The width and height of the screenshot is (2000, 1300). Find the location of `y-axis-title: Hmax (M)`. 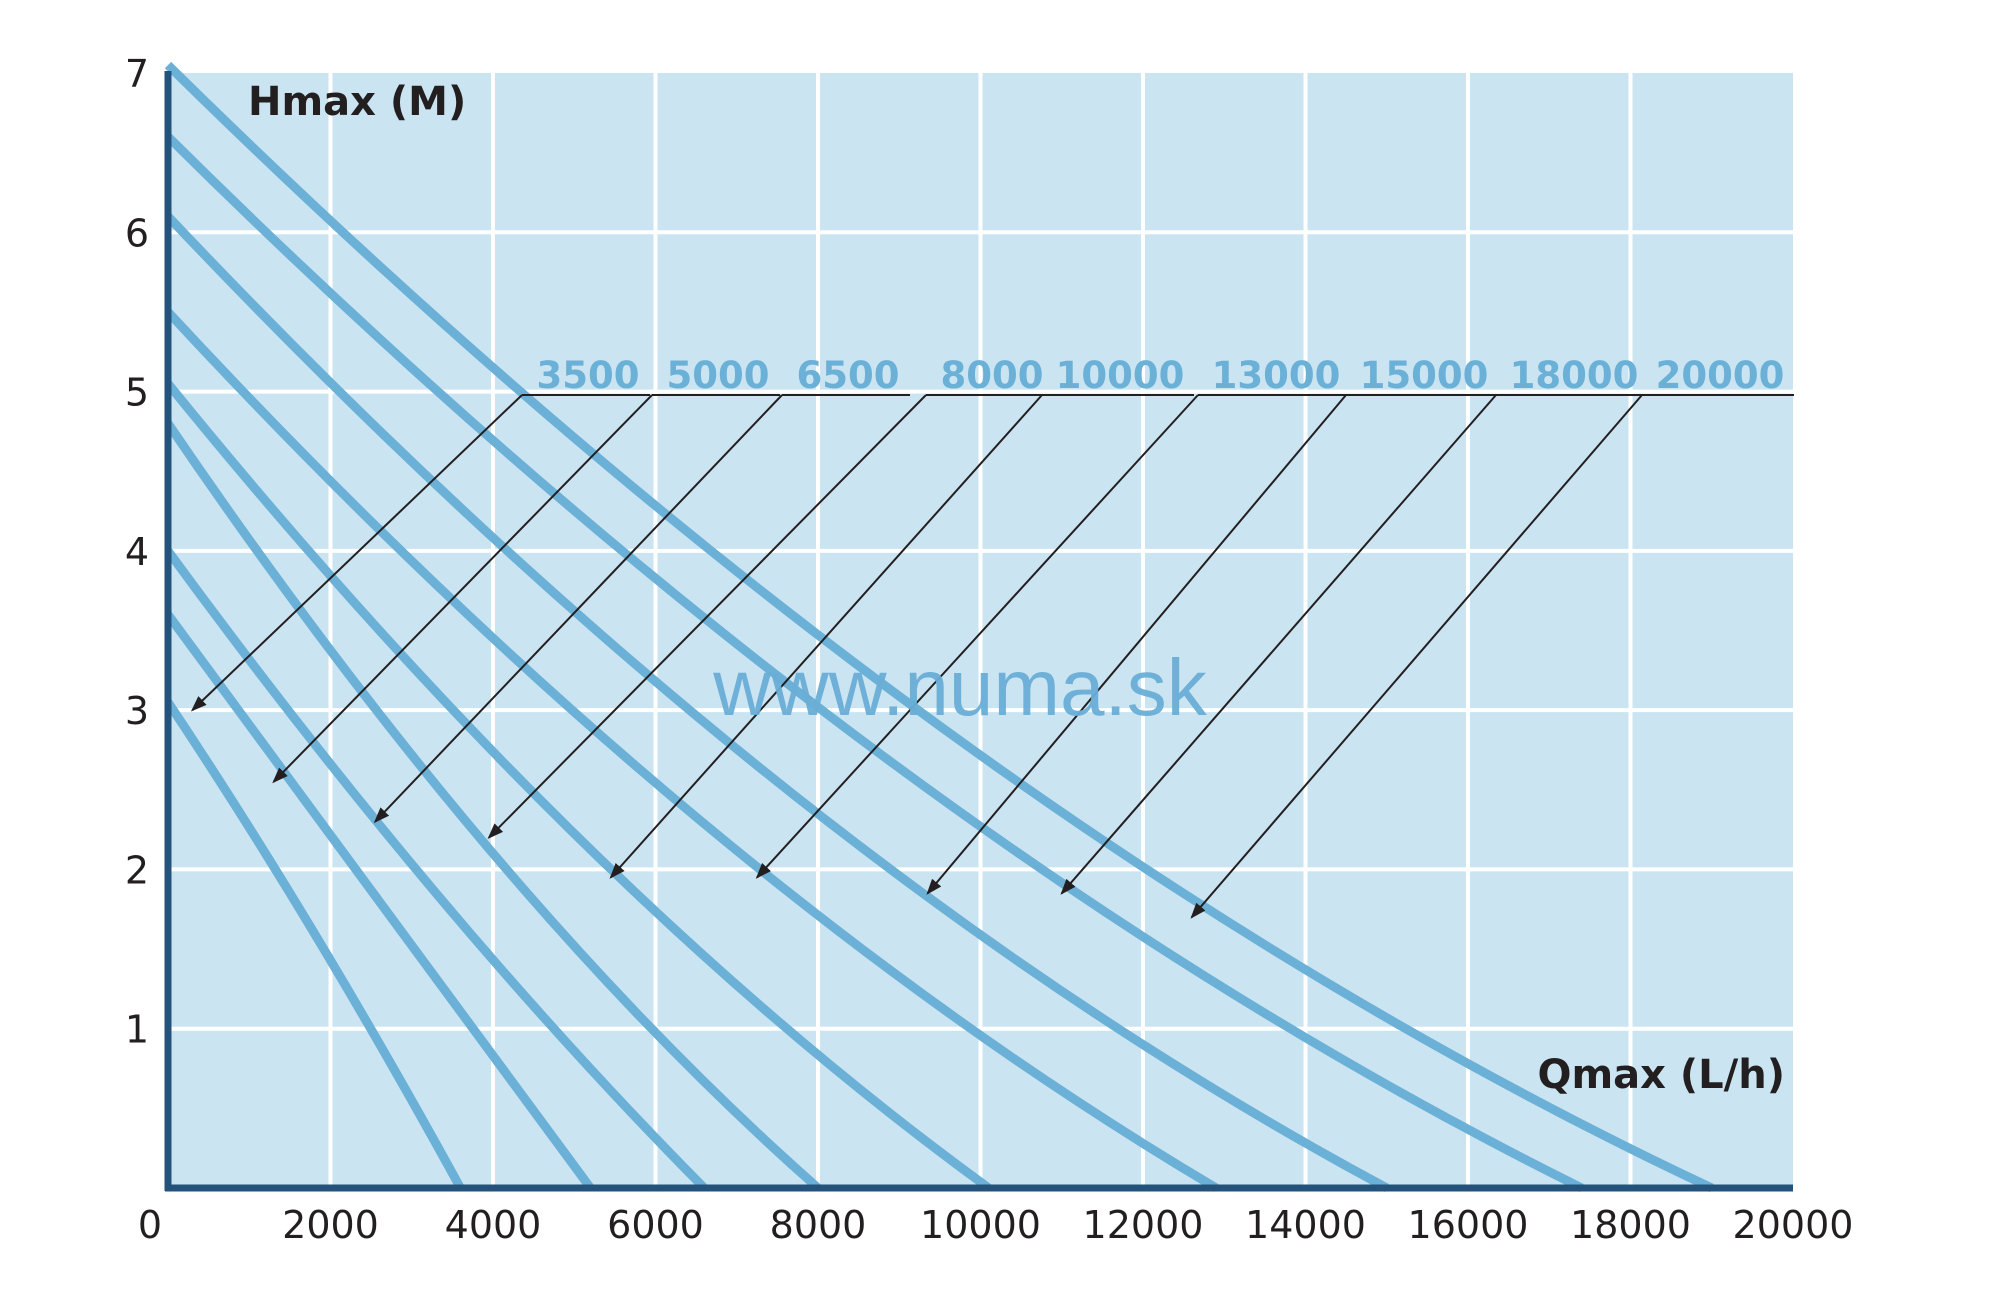

y-axis-title: Hmax (M) is located at coordinates (357, 102).